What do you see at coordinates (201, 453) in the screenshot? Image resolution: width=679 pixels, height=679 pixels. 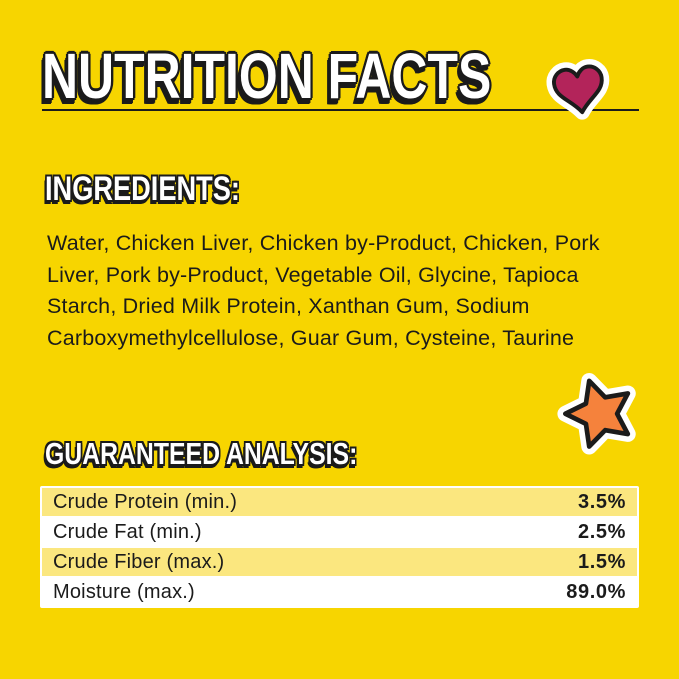 I see `guaranteed-analysis-heading: GUARANTEED ANALYSIS:` at bounding box center [201, 453].